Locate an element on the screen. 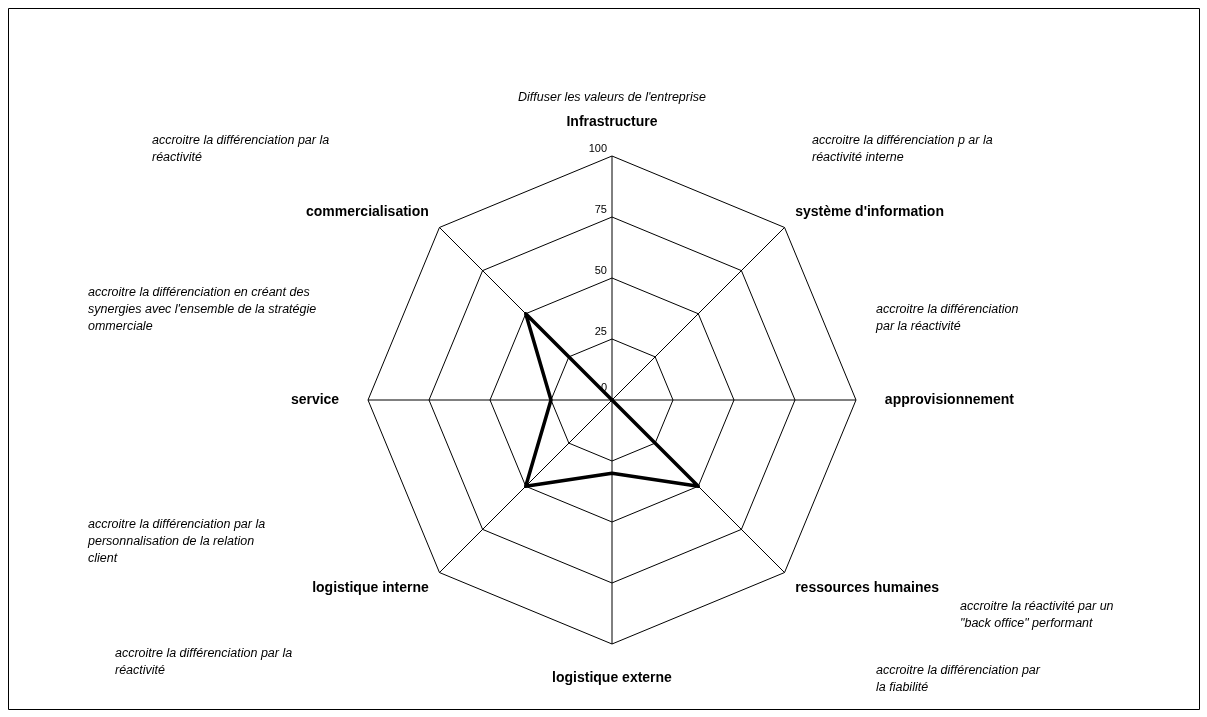  y-tick-label: 100 is located at coordinates (597, 148).